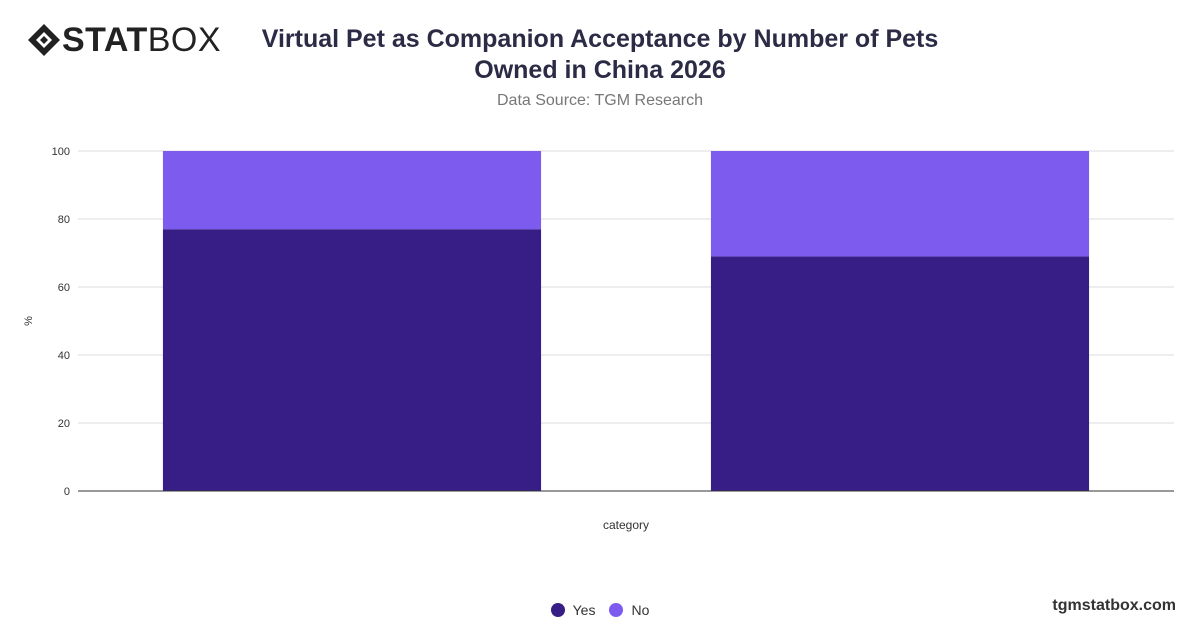 Image resolution: width=1200 pixels, height=628 pixels. I want to click on x-axis-label: category, so click(626, 525).